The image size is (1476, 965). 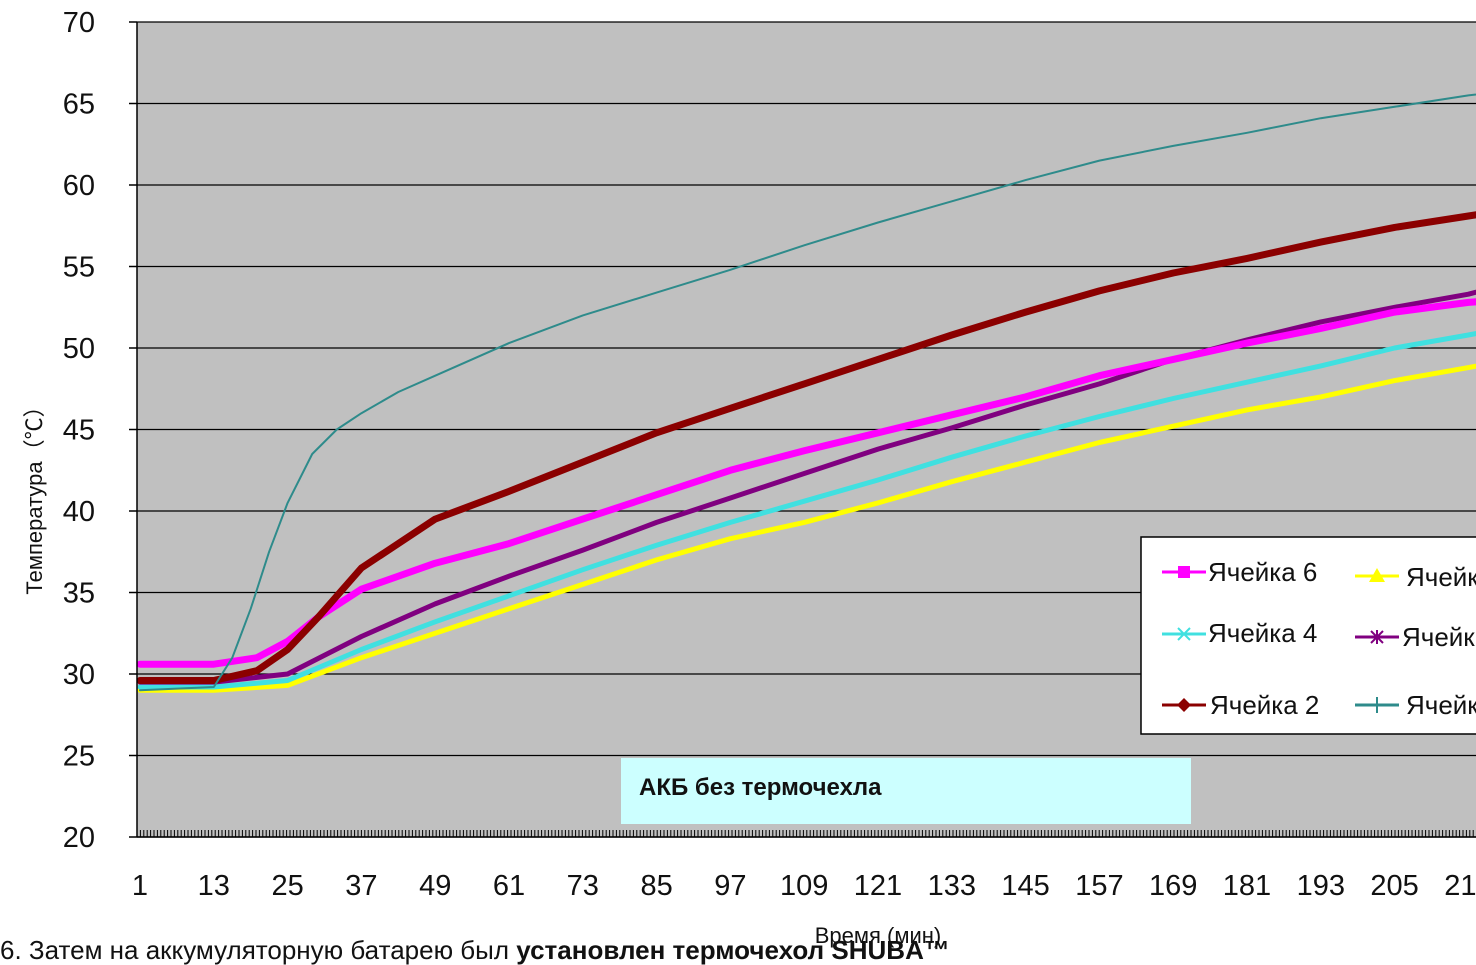 I want to click on y-tick-label: 70, so click(x=79, y=23).